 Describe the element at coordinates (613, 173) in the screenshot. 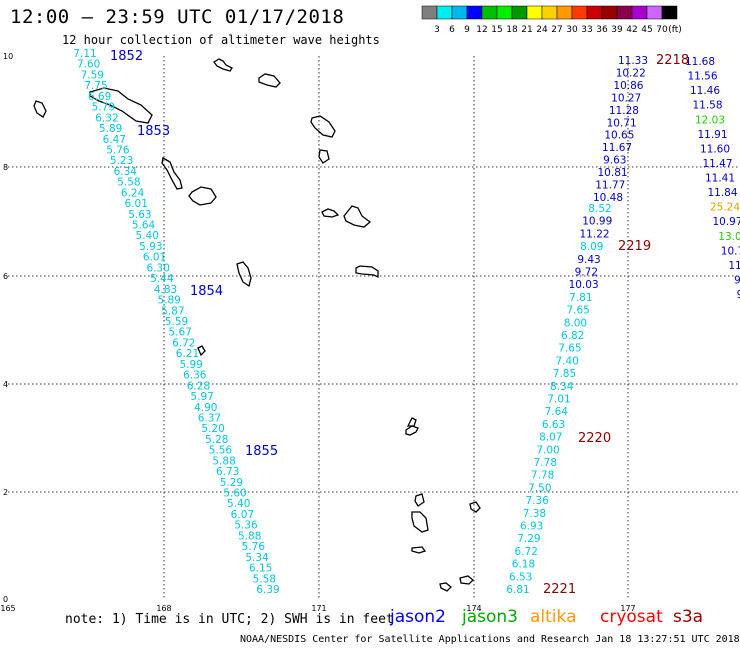

I see `wave-height-value: 10.81` at that location.